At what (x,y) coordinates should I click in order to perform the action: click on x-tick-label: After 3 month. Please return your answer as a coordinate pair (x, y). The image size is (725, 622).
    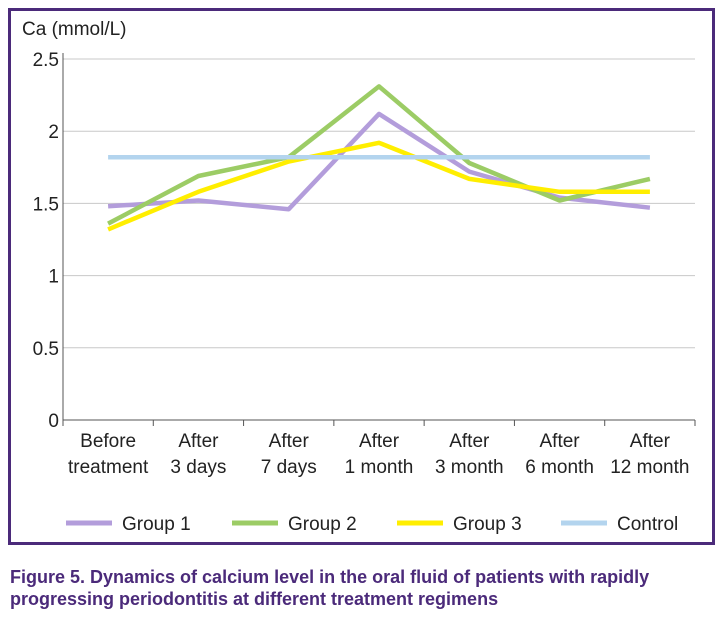
    Looking at the image, I should click on (469, 454).